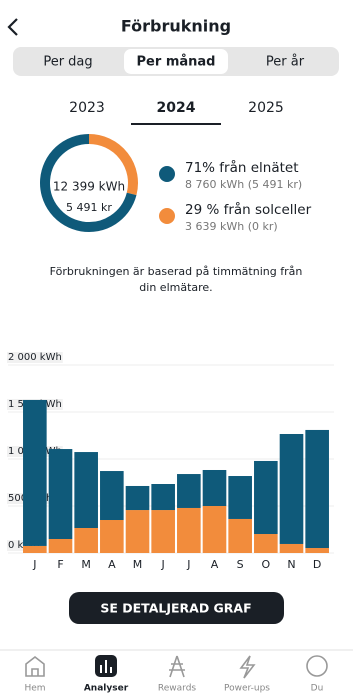  I want to click on donut-center-sub: 5 491 kr, so click(89, 207).